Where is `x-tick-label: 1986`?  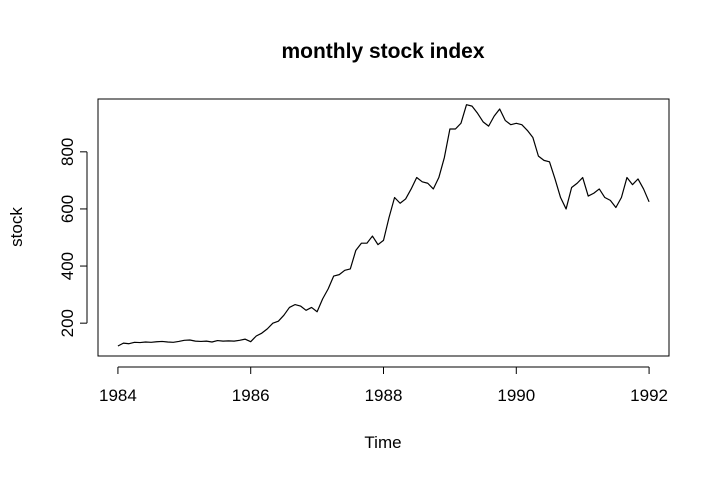
x-tick-label: 1986 is located at coordinates (251, 395).